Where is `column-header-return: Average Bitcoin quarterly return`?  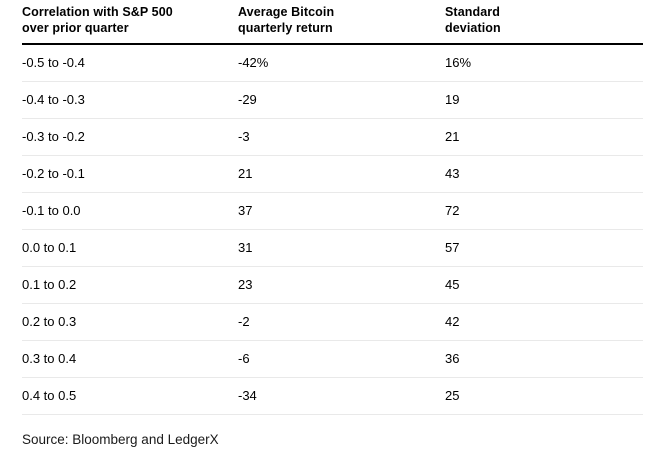
column-header-return: Average Bitcoin quarterly return is located at coordinates (341, 20).